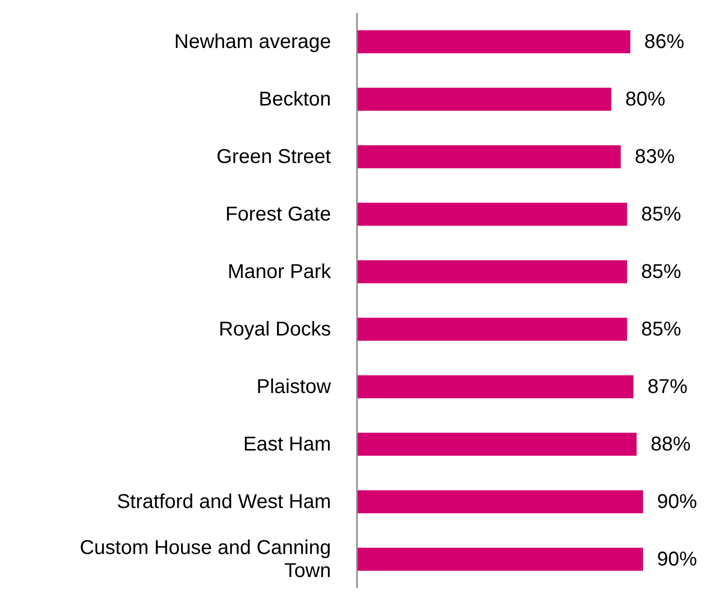 The width and height of the screenshot is (713, 595). Describe the element at coordinates (654, 157) in the screenshot. I see `data-label: 83%` at that location.